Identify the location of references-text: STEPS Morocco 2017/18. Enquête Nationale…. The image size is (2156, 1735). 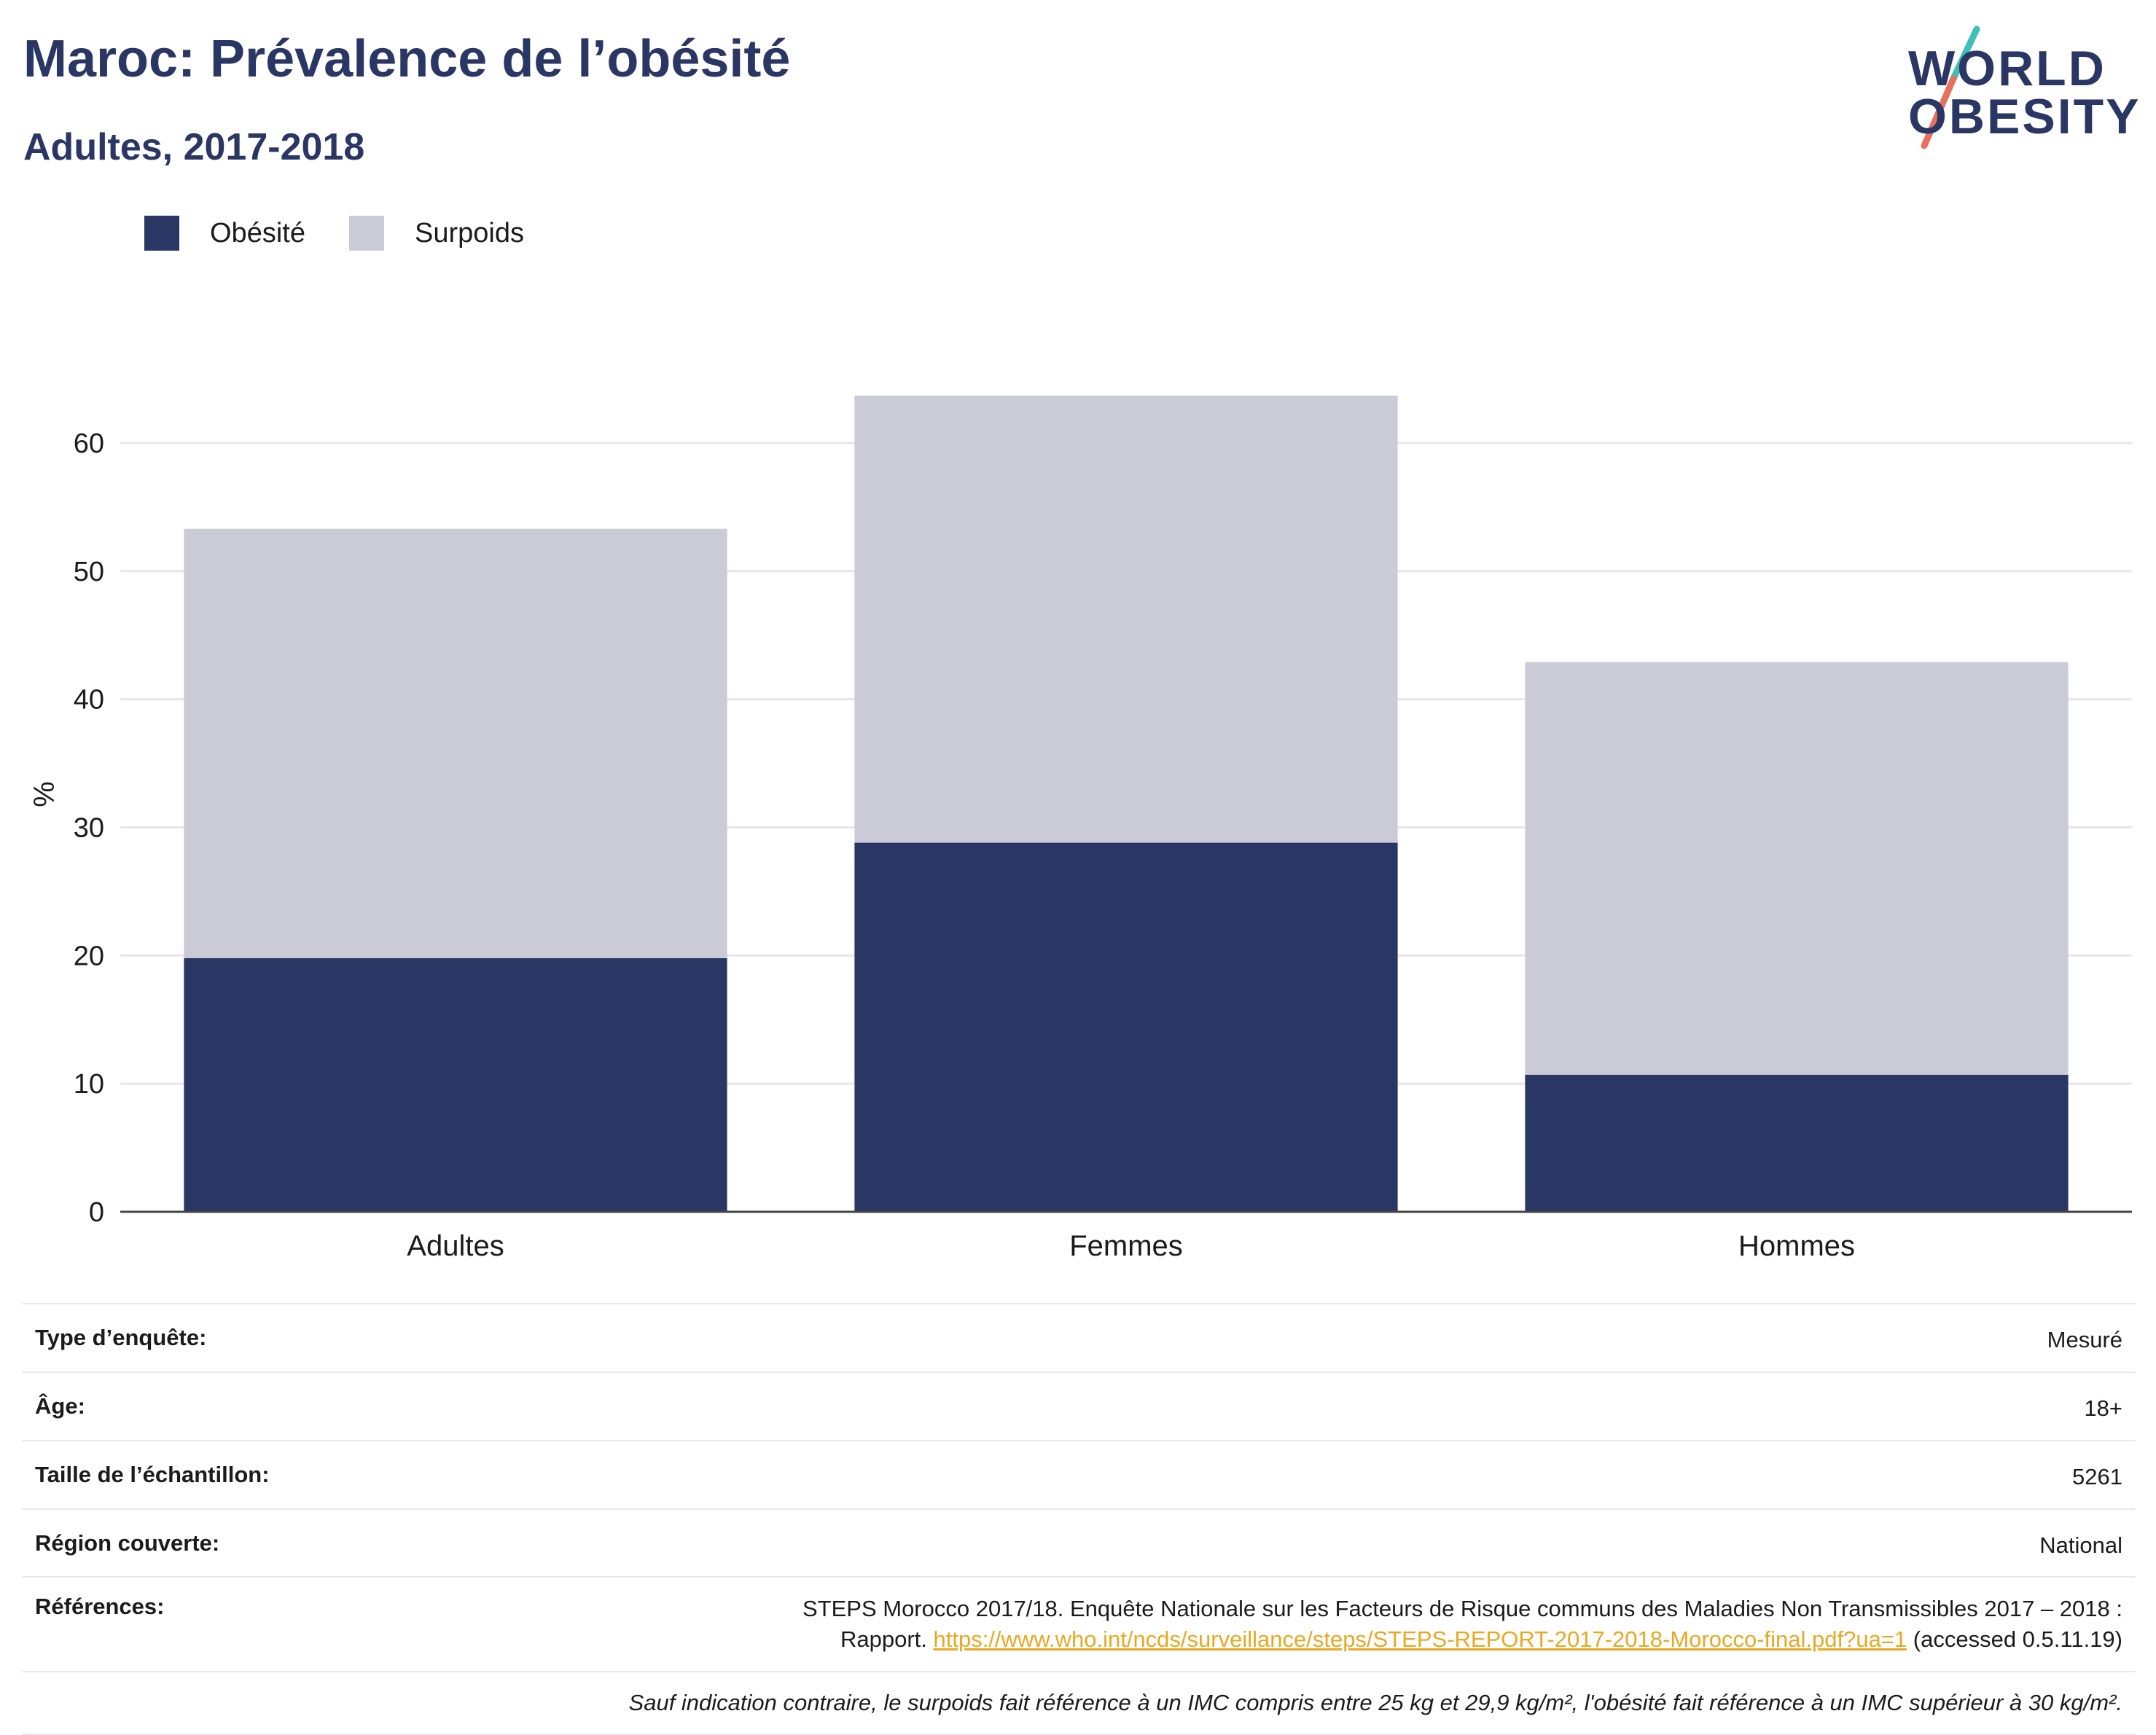
(1462, 1624).